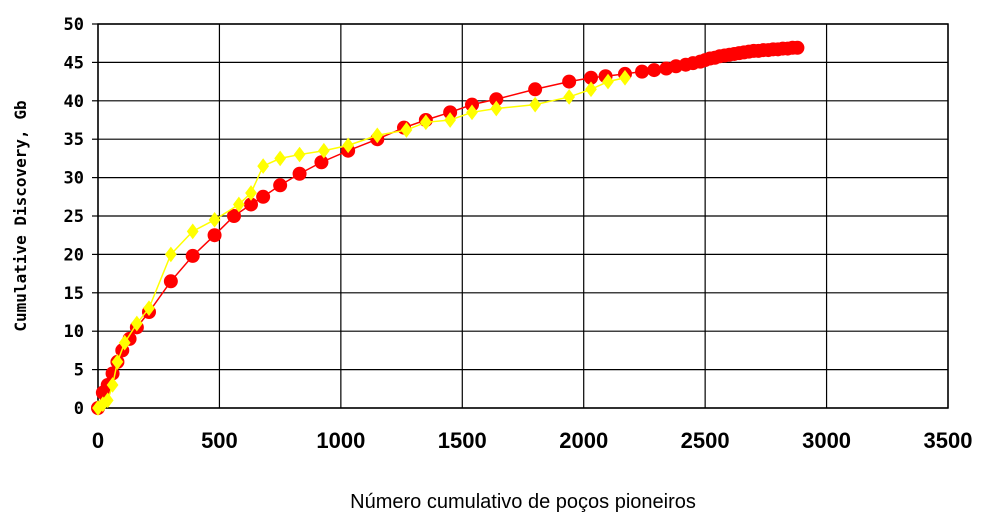 The width and height of the screenshot is (982, 520). I want to click on x-tick-label: 2500, so click(705, 440).